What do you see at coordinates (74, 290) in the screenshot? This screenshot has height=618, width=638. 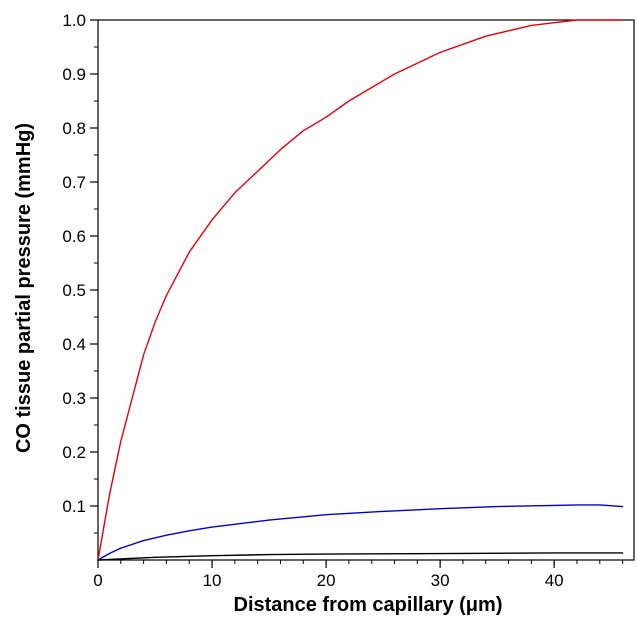 I see `y-tick-label: 0.5` at bounding box center [74, 290].